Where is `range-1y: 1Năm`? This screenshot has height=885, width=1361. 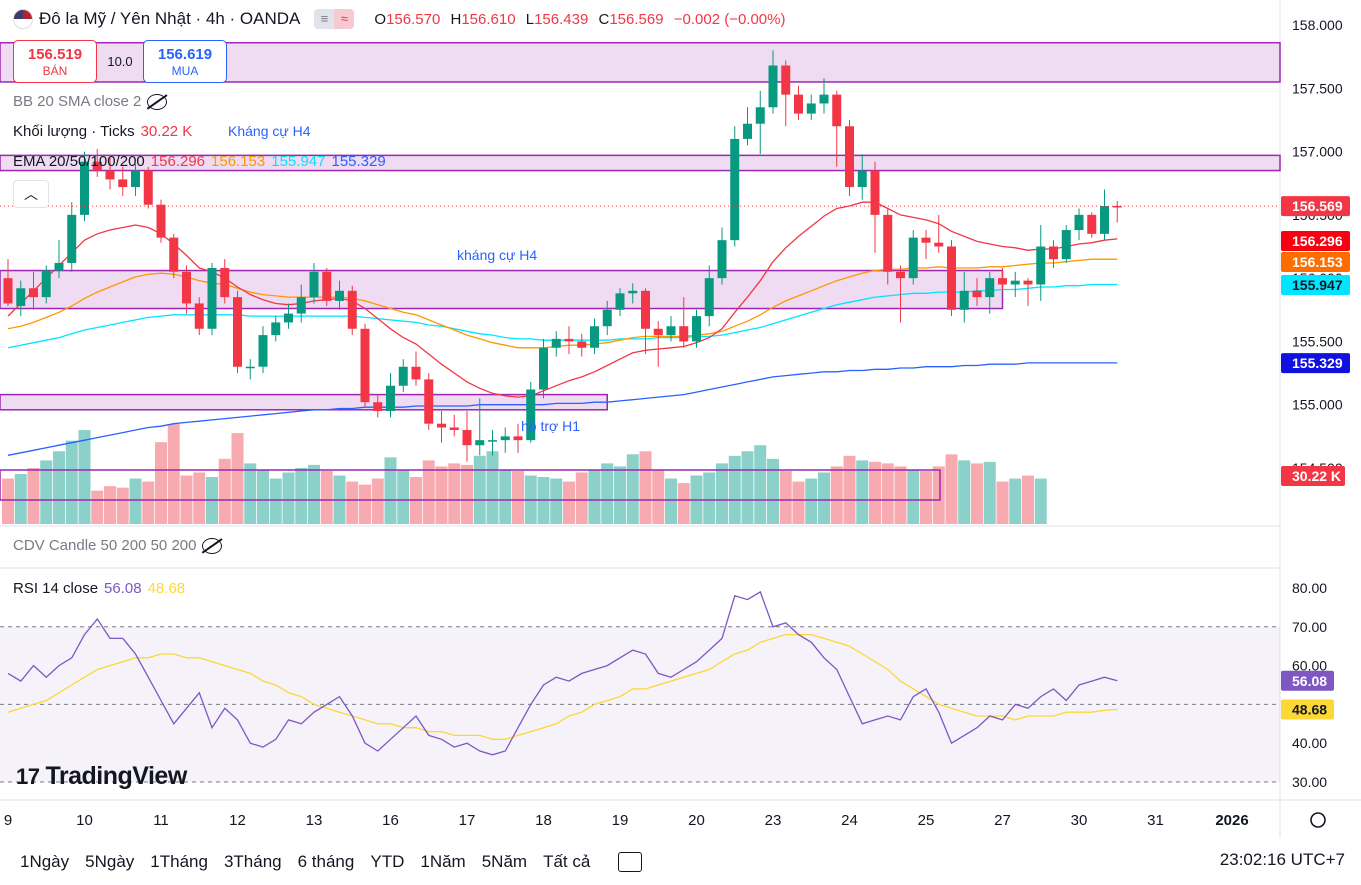 range-1y: 1Năm is located at coordinates (443, 861).